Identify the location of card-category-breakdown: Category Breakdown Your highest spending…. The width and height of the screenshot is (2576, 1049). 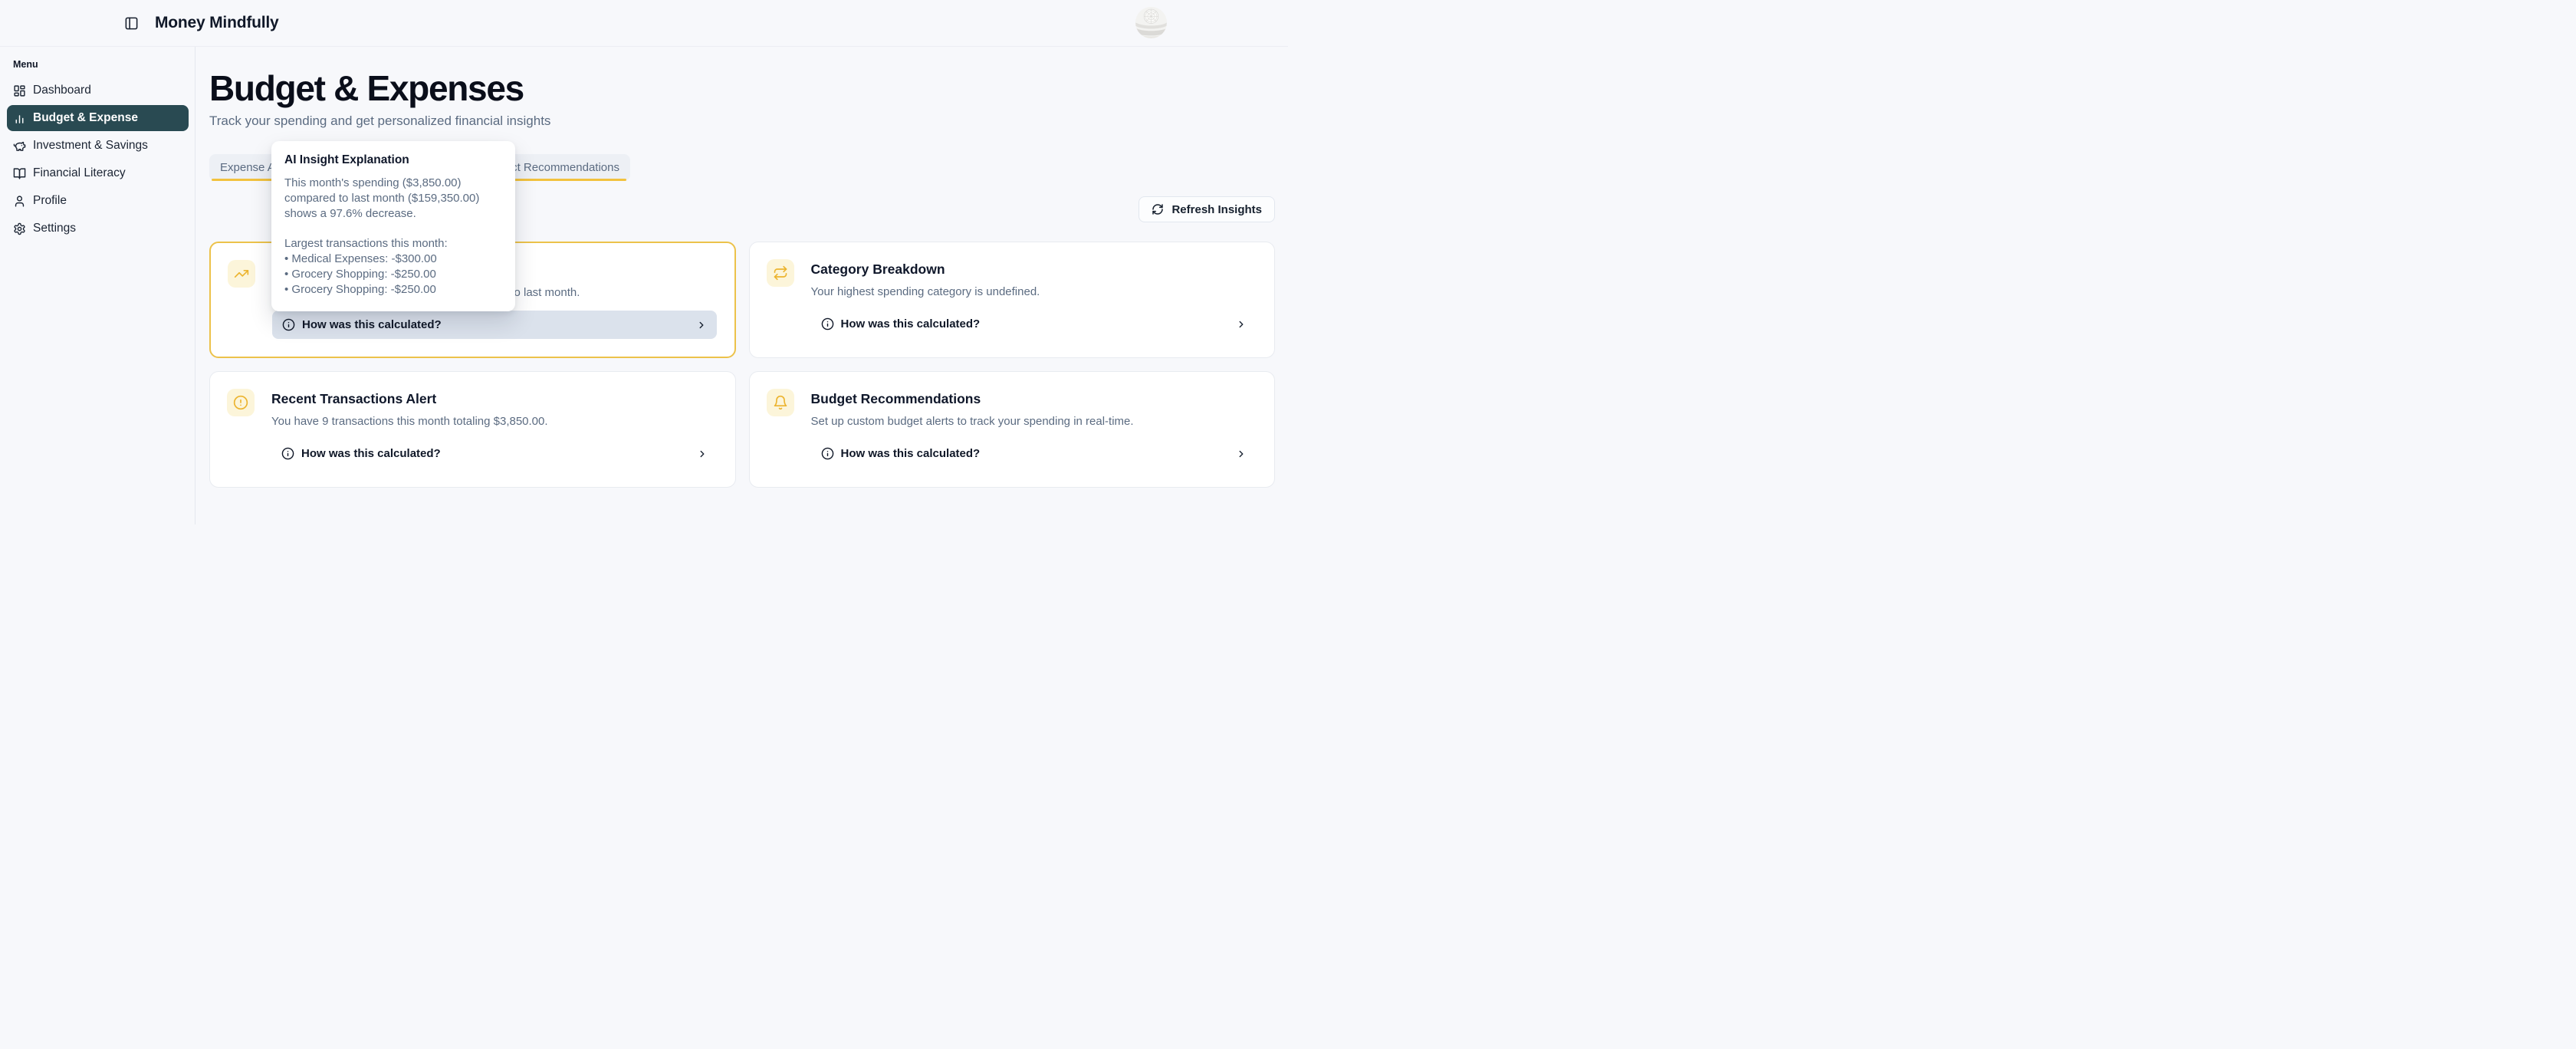
(1011, 300).